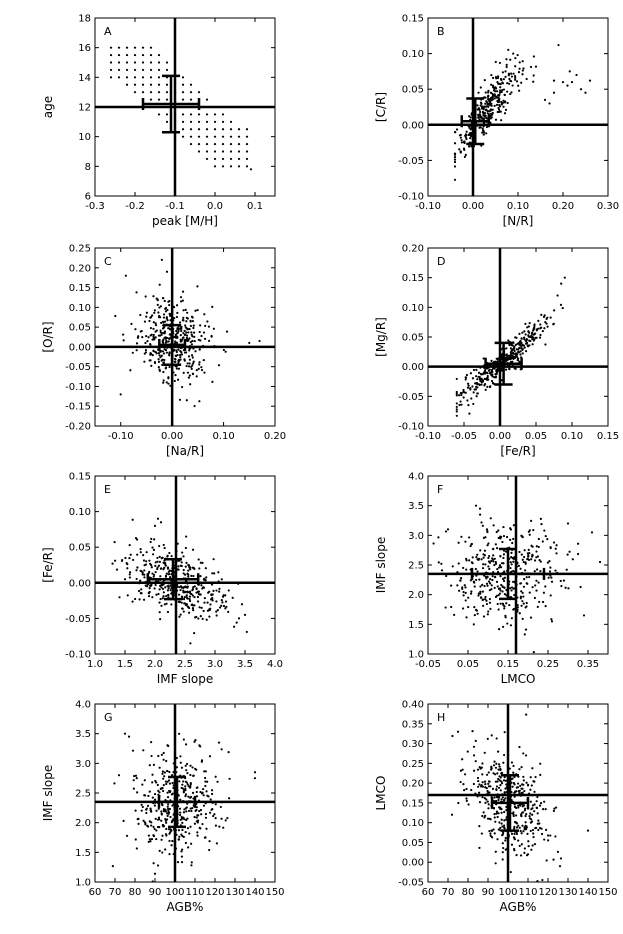 The width and height of the screenshot is (623, 934). Describe the element at coordinates (518, 679) in the screenshot. I see `x-axis-label: LMCO` at that location.